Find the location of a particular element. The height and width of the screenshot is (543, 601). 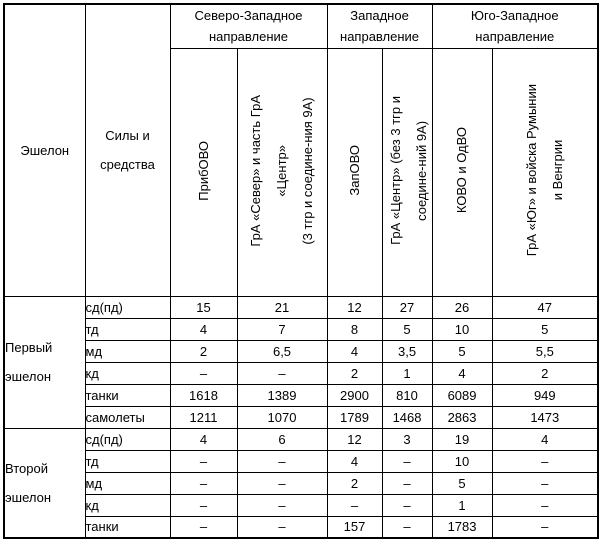

echelon-header-cell: Эшелон is located at coordinates (44, 150).